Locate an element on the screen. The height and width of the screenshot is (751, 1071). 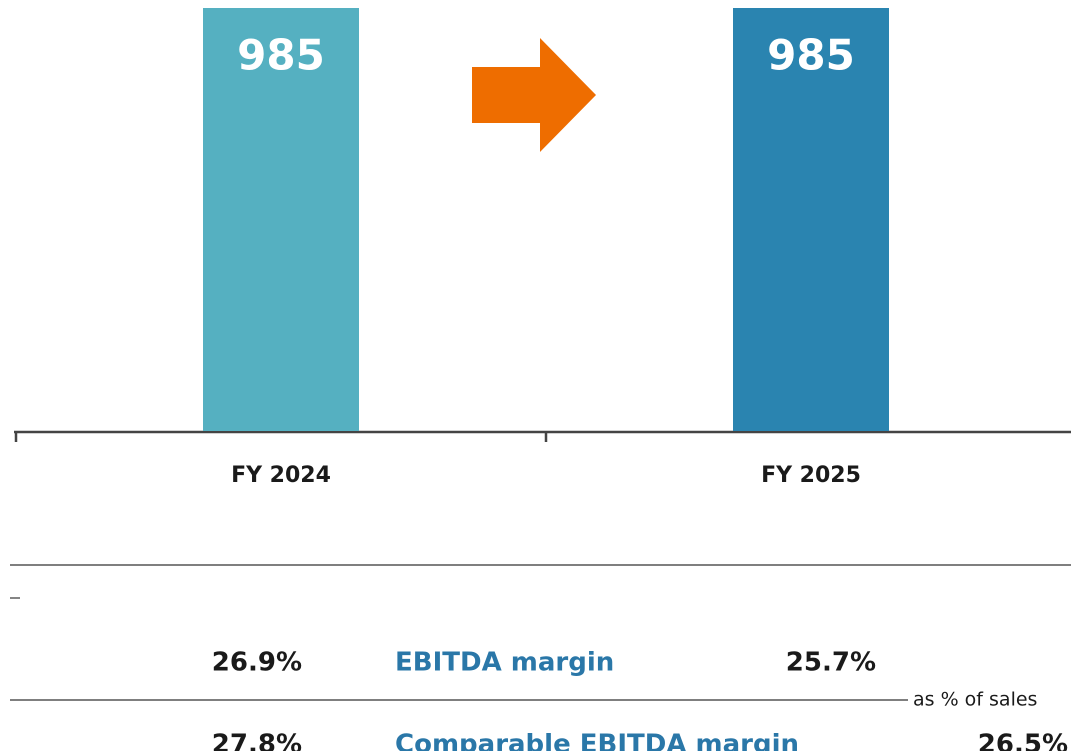
margin-value: 26.9% is located at coordinates (257, 663).